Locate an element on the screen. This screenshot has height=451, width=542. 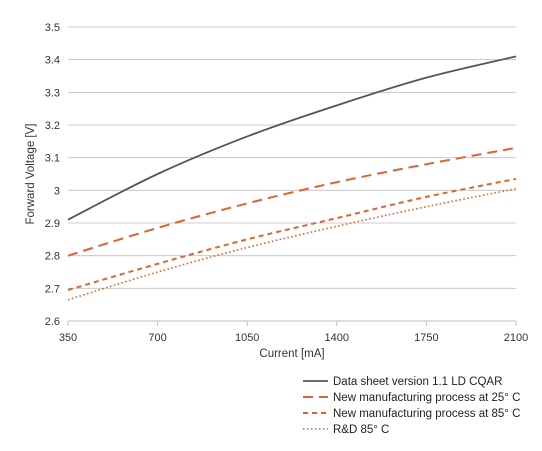
y-axis-title: Forward Voltage [V] is located at coordinates (31, 174).